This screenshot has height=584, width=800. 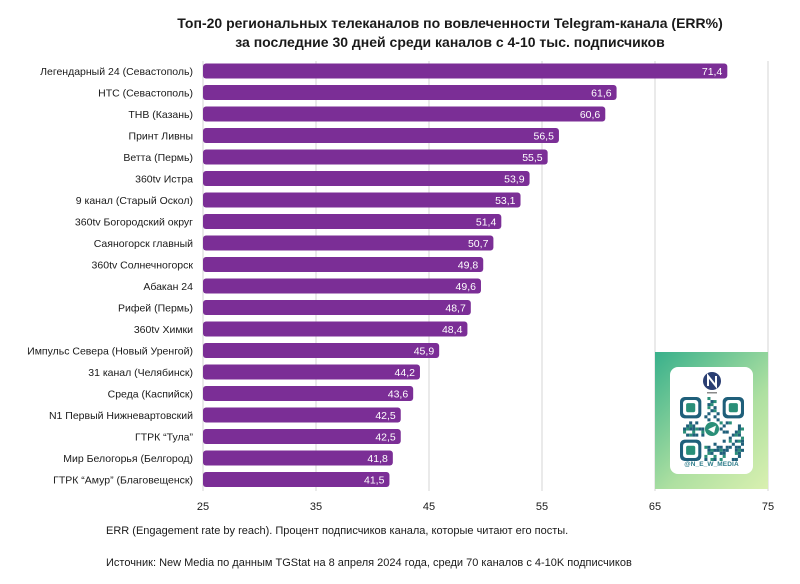 What do you see at coordinates (424, 352) in the screenshot?
I see `value-label: 45,9` at bounding box center [424, 352].